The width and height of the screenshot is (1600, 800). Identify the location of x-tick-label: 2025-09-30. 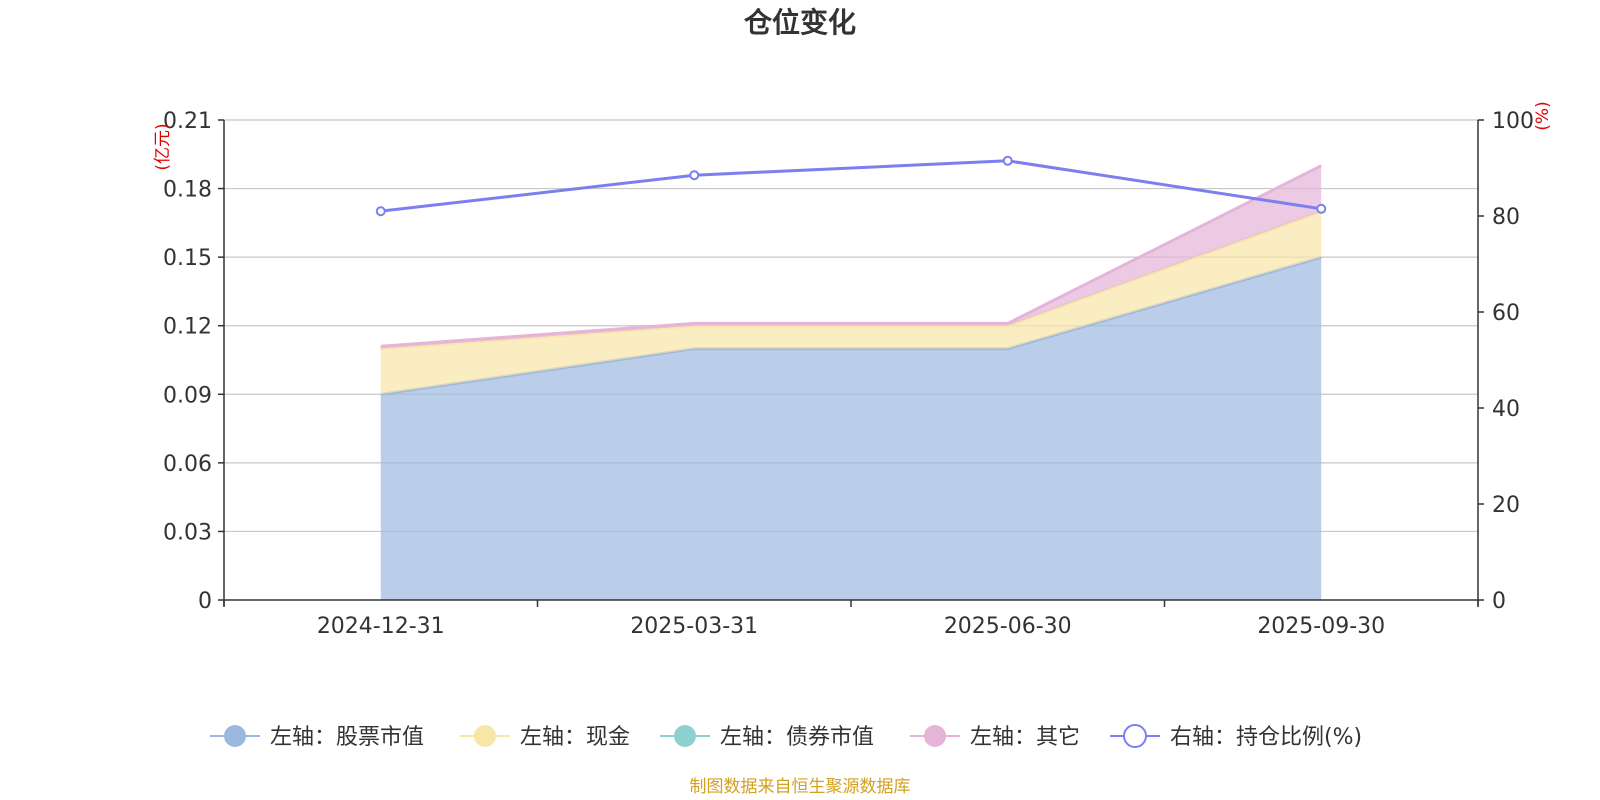
(1321, 626).